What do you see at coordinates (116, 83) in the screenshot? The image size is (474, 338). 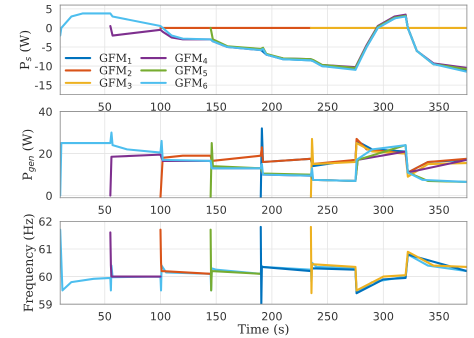 I see `legend-label: GFM$_{3}$` at bounding box center [116, 83].